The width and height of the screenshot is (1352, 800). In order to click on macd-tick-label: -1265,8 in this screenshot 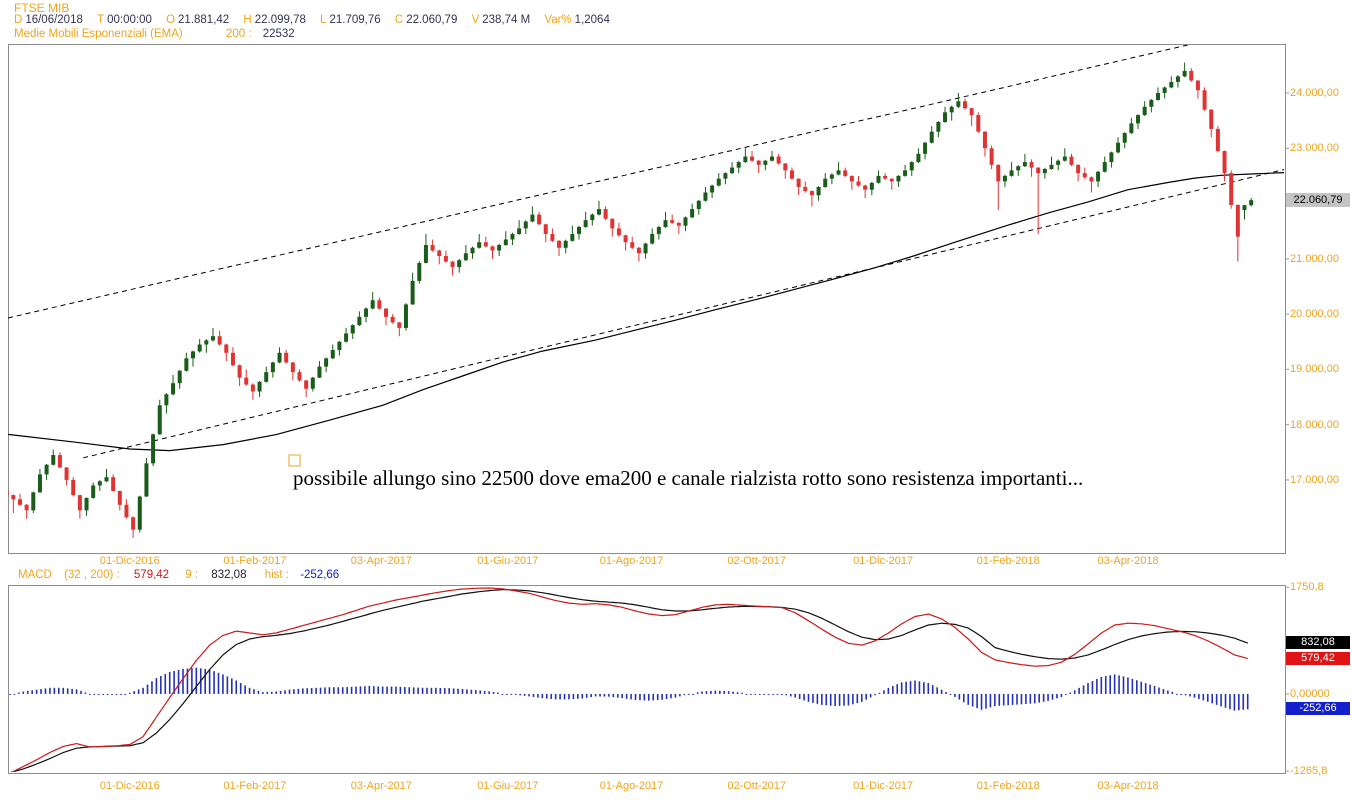, I will do `click(1309, 771)`.